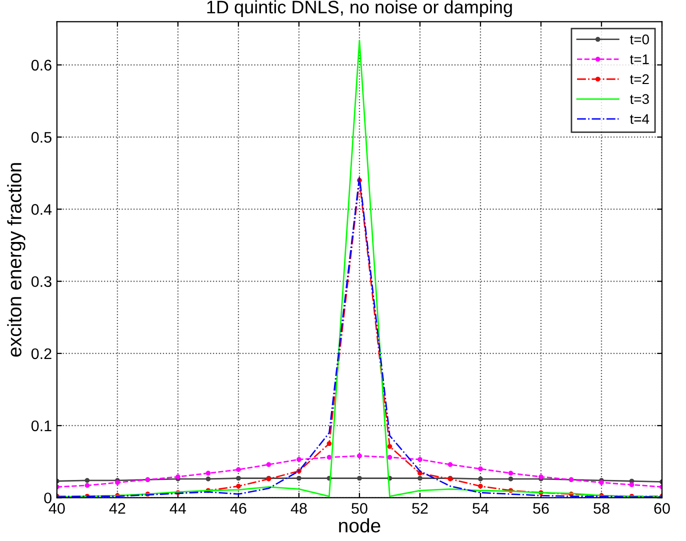  What do you see at coordinates (41, 65) in the screenshot?
I see `y-tick-label: 0.6` at bounding box center [41, 65].